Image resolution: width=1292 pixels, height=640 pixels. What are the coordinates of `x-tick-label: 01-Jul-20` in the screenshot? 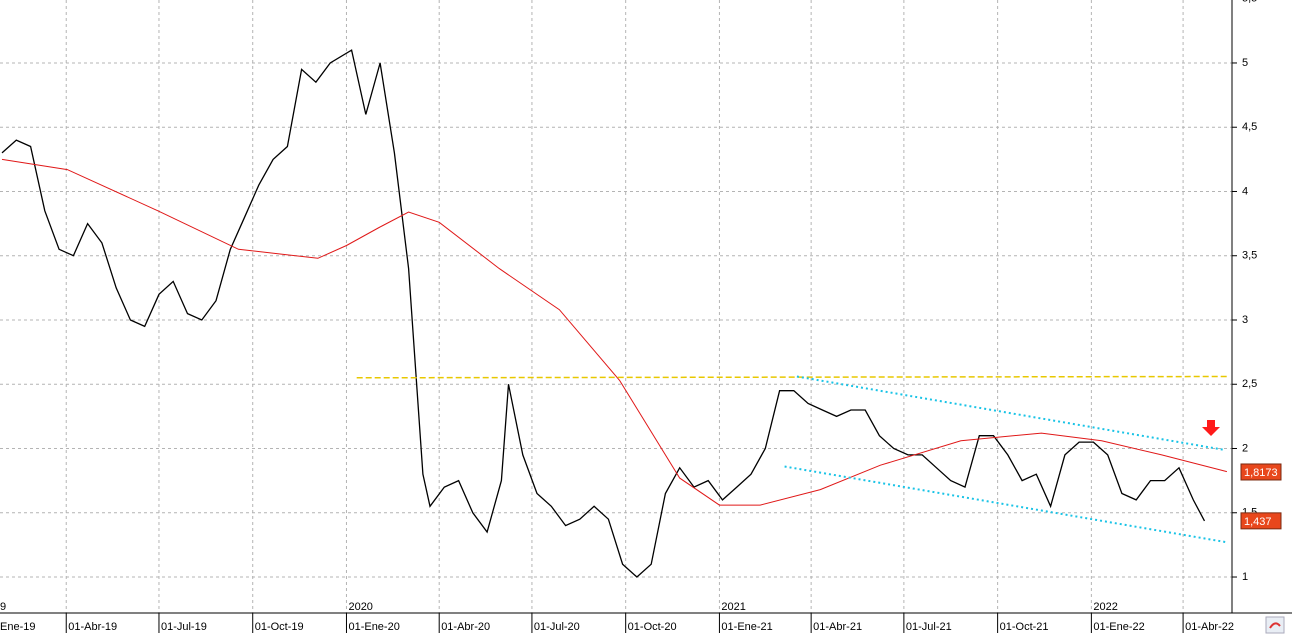 It's located at (557, 627).